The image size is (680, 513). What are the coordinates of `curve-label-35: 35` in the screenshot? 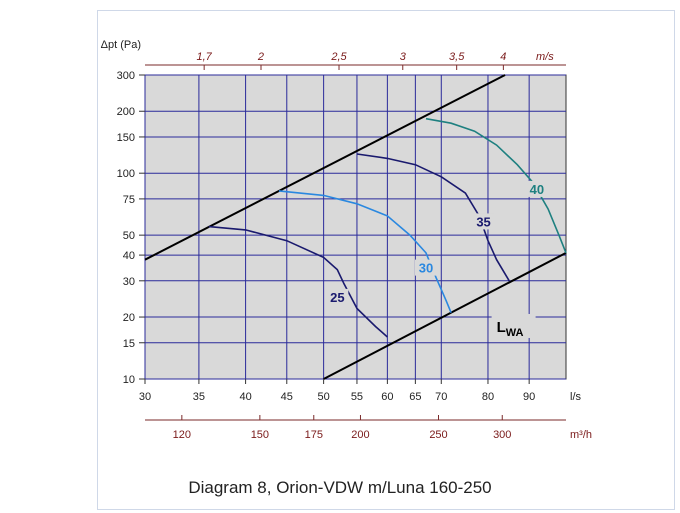 It's located at (483, 221).